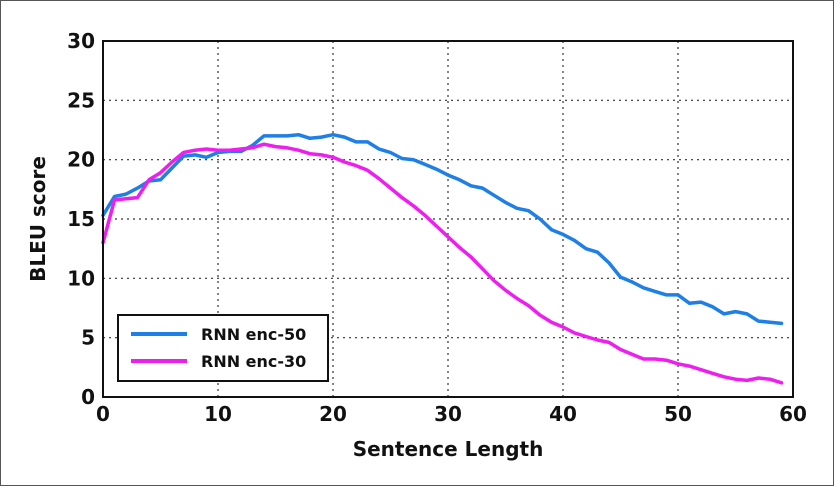 This screenshot has height=487, width=834. What do you see at coordinates (103, 414) in the screenshot?
I see `x-tick-label: 0` at bounding box center [103, 414].